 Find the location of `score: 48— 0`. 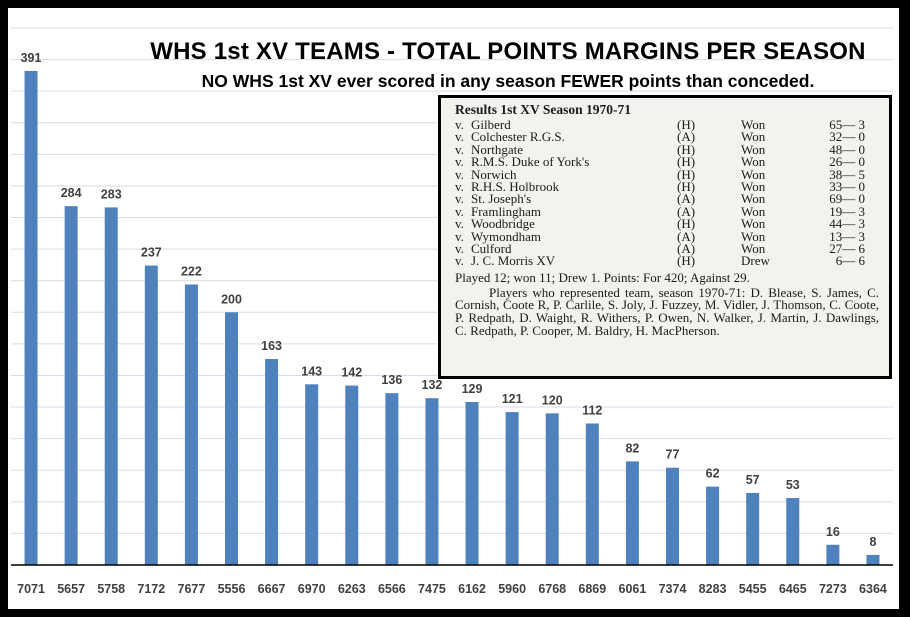

score: 48— 0 is located at coordinates (847, 149).